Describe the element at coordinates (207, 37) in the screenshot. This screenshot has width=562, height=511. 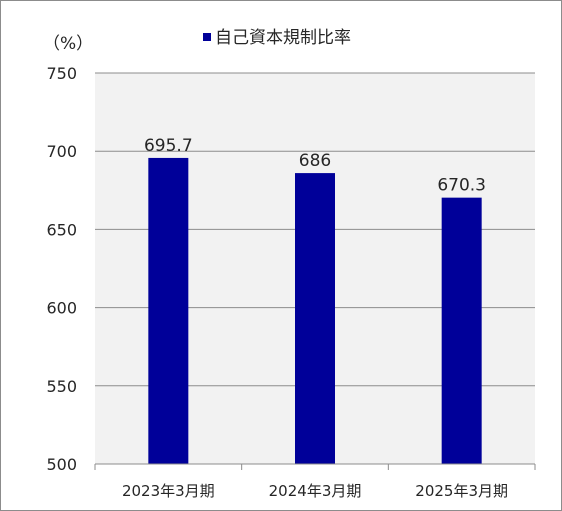
I see `legend-swatch` at that location.